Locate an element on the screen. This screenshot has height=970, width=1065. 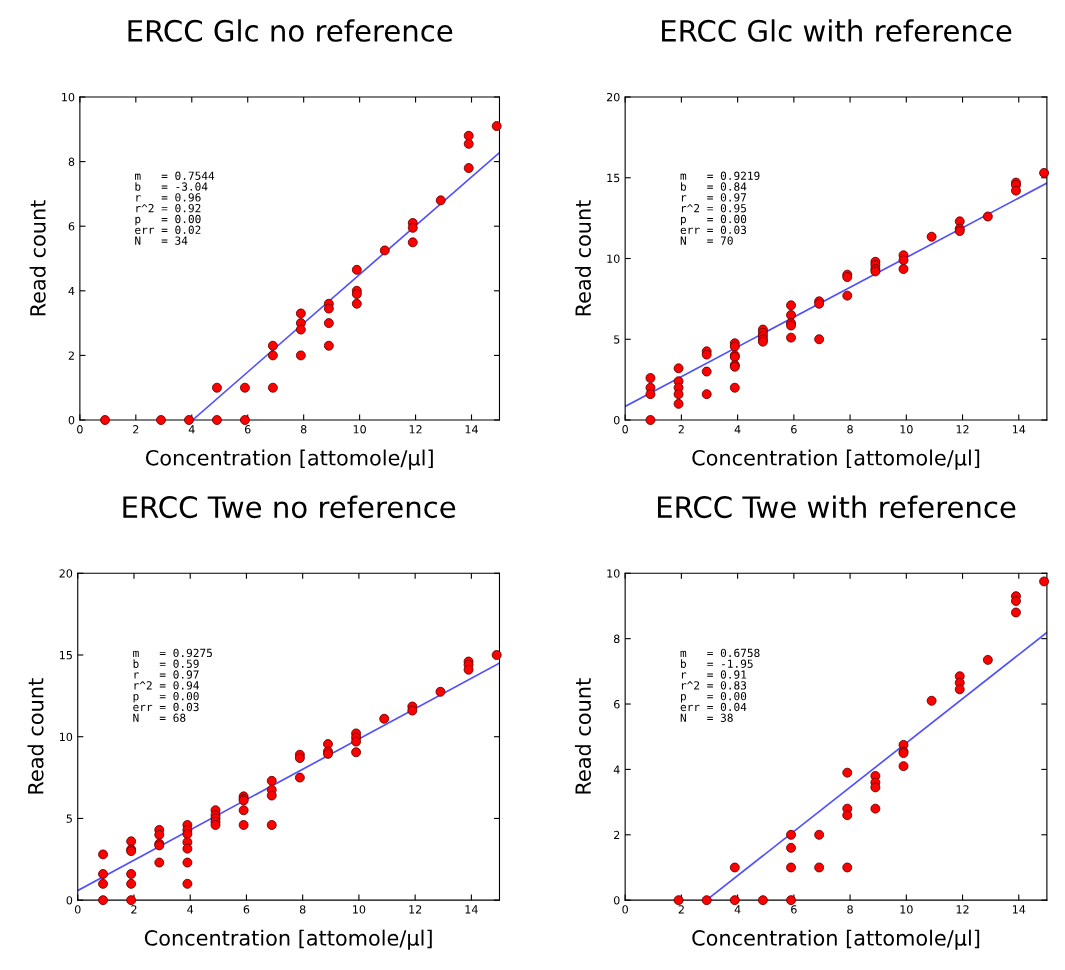
chart-title: ERCC Twe with reference is located at coordinates (837, 507).